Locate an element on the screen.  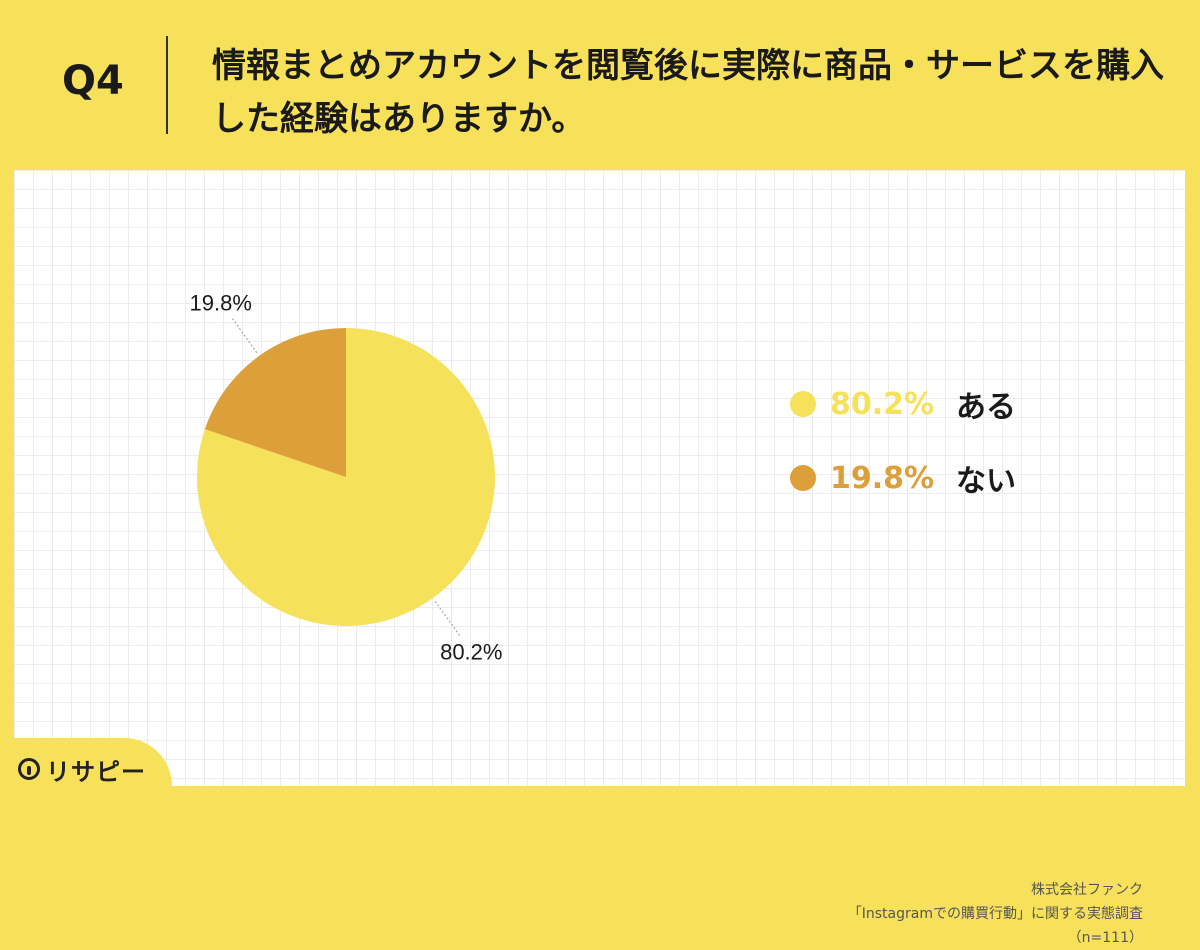
source-survey: 「Instagramでの購買行動」に関する実態調査 is located at coordinates (995, 914).